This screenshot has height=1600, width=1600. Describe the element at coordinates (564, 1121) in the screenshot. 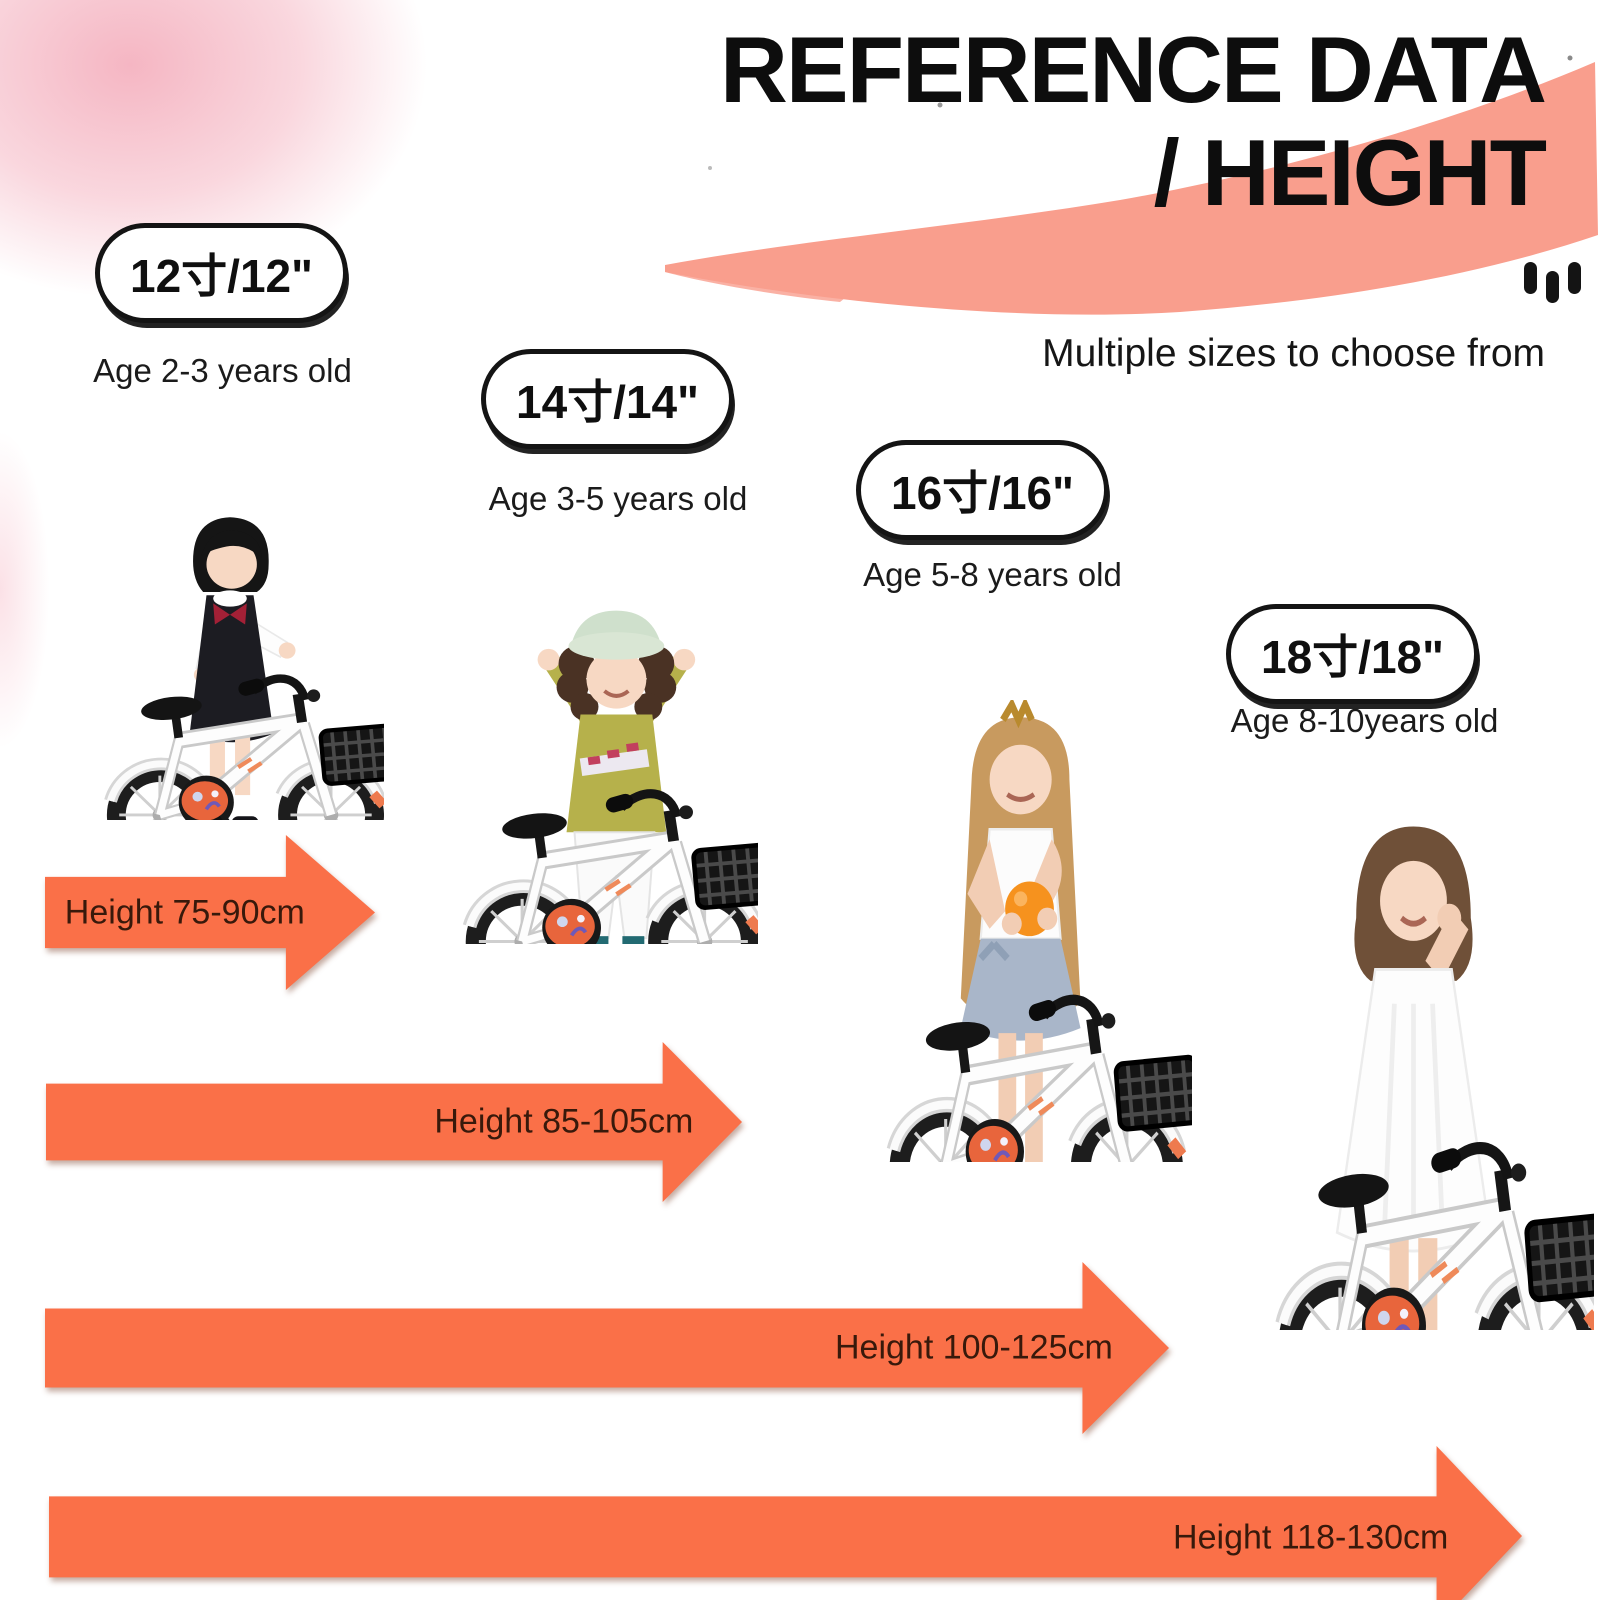

I see `height-label-14in: Height 85-105cm` at that location.